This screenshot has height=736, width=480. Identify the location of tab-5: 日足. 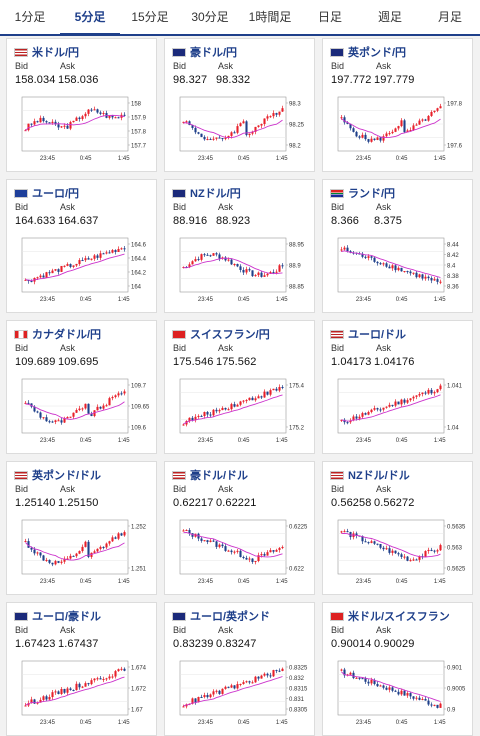
(329, 17).